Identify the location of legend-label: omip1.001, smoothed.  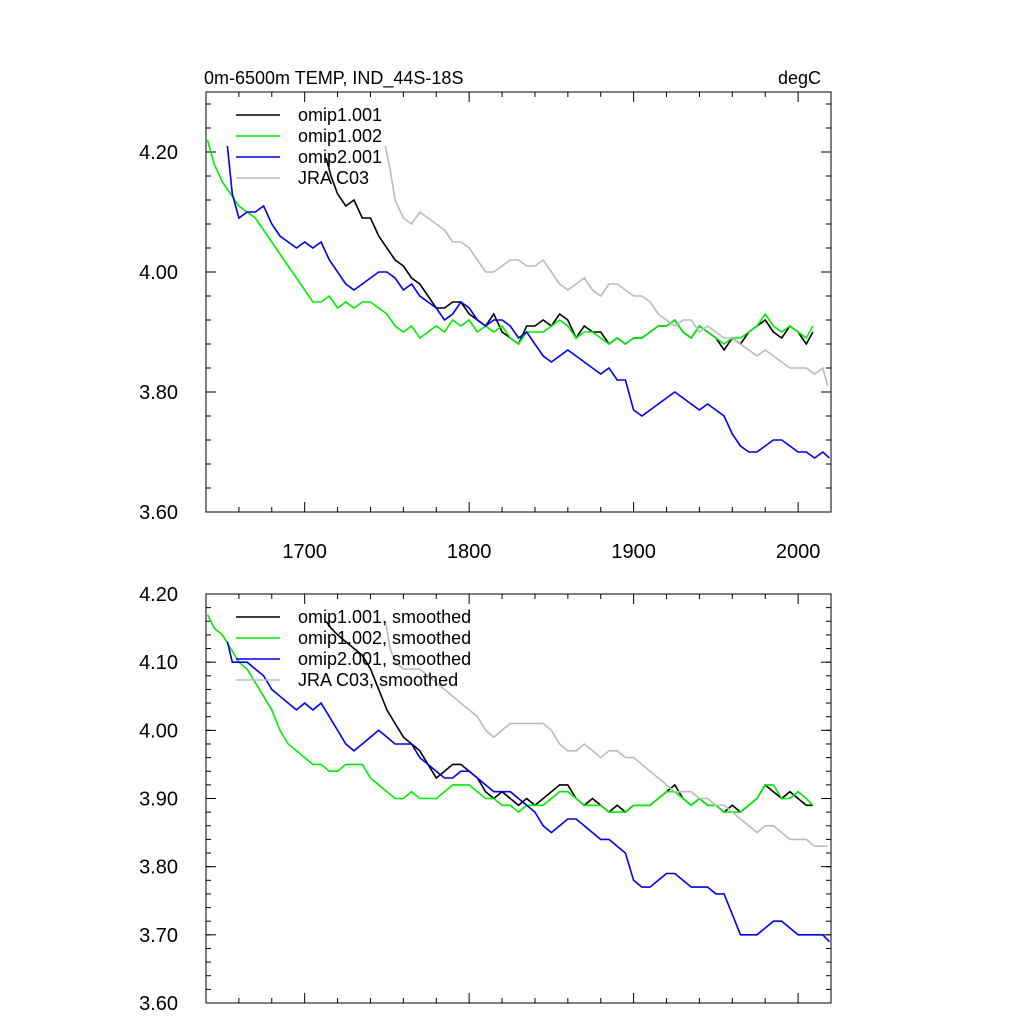
(384, 617).